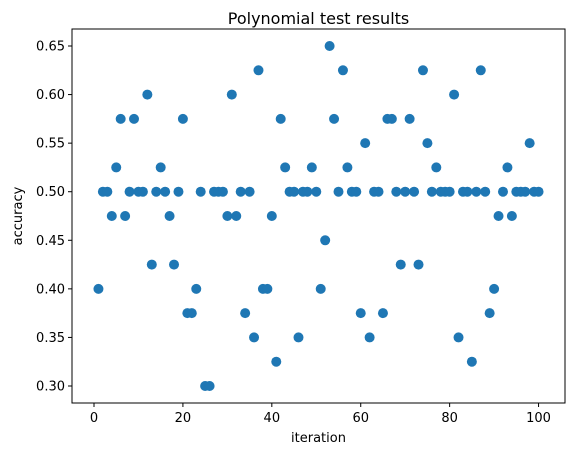 The image size is (576, 455). I want to click on chart-title: Polynomial test results, so click(319, 18).